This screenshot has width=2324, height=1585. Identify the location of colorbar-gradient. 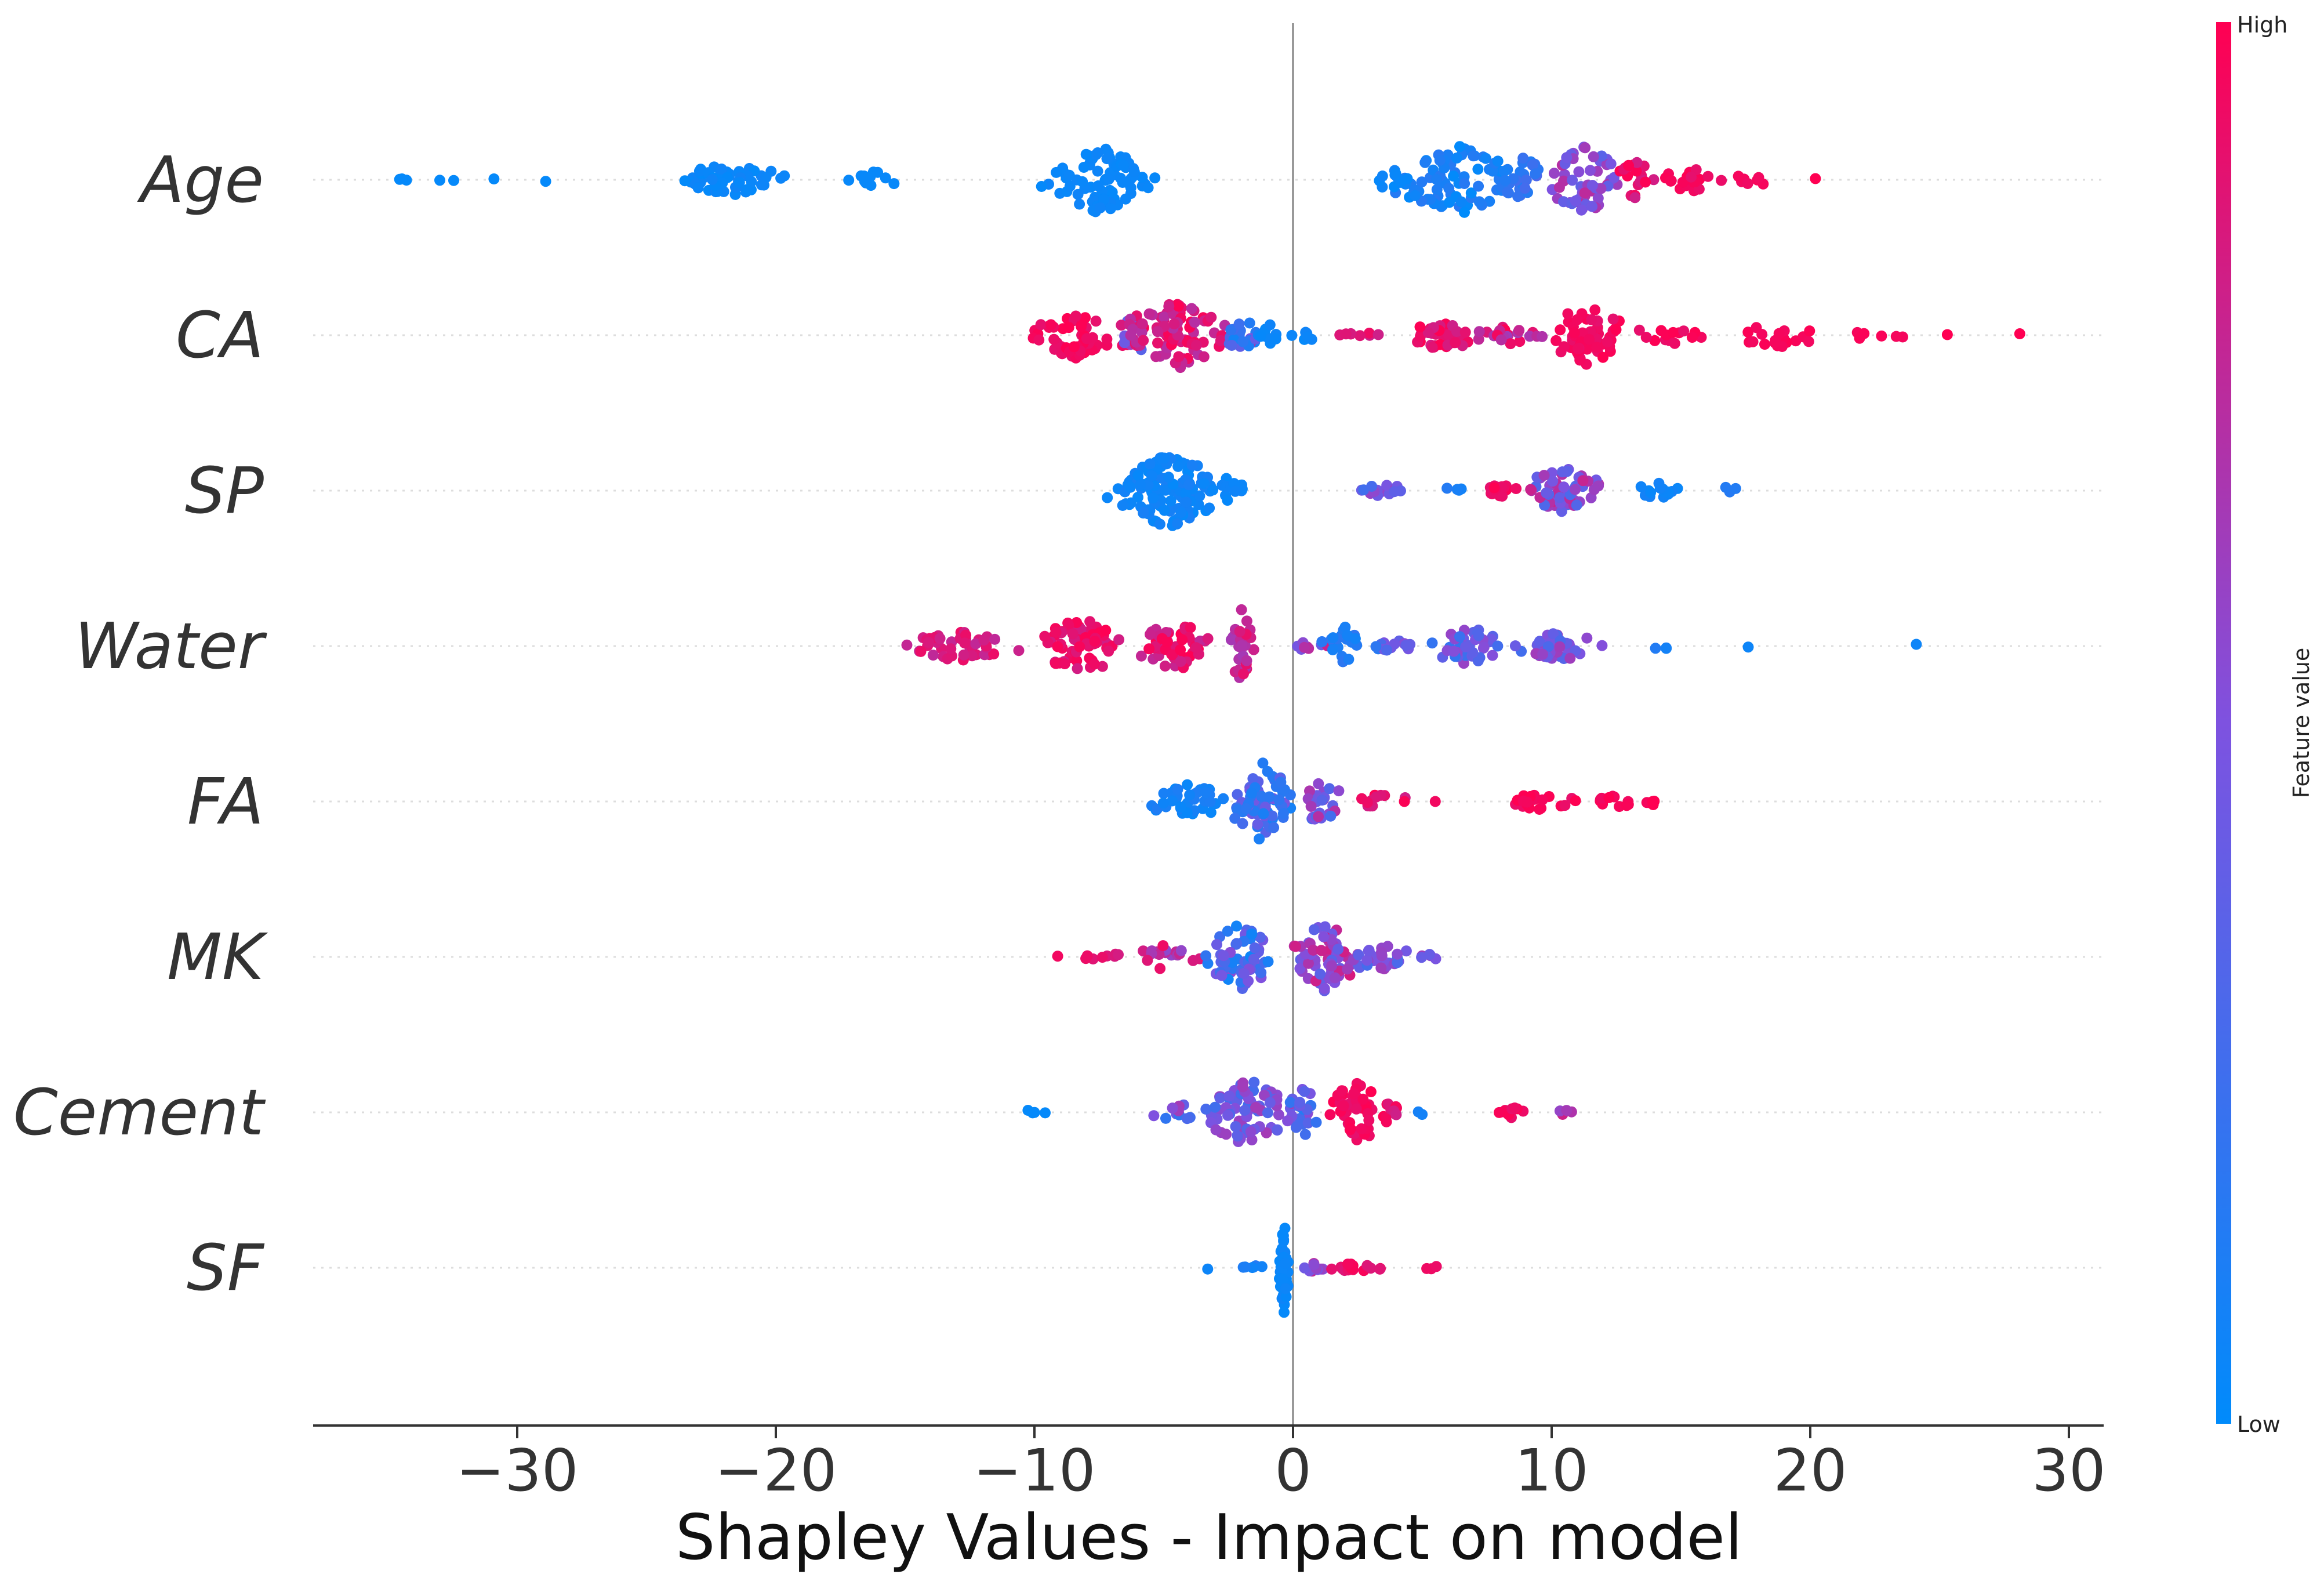
(2223, 723).